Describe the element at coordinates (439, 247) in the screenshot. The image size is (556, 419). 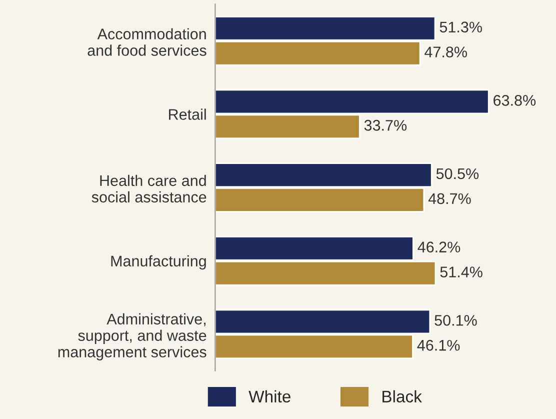
I see `data-label: 46.2%` at that location.